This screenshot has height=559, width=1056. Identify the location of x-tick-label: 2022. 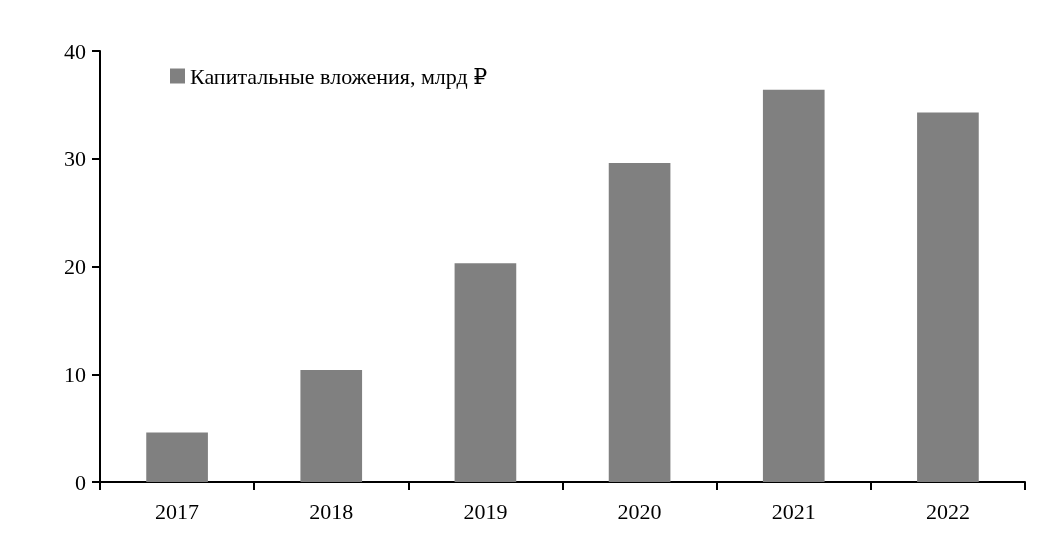
(947, 511).